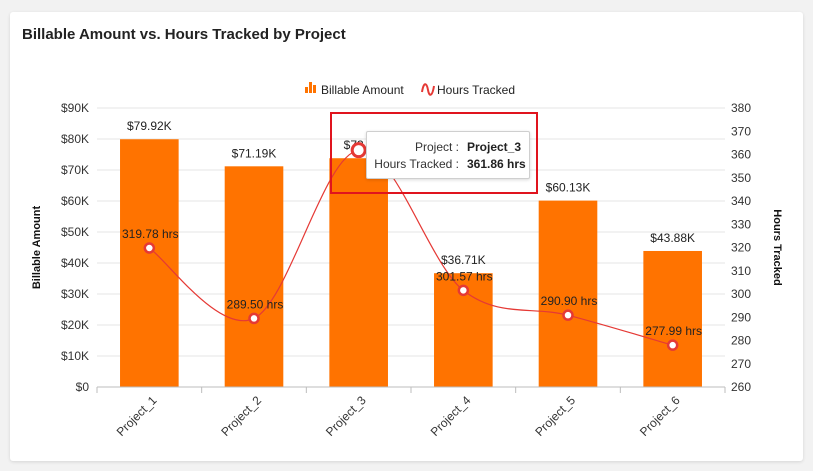 This screenshot has width=813, height=471. I want to click on tooltip-row-project: Project : Project_3, so click(448, 148).